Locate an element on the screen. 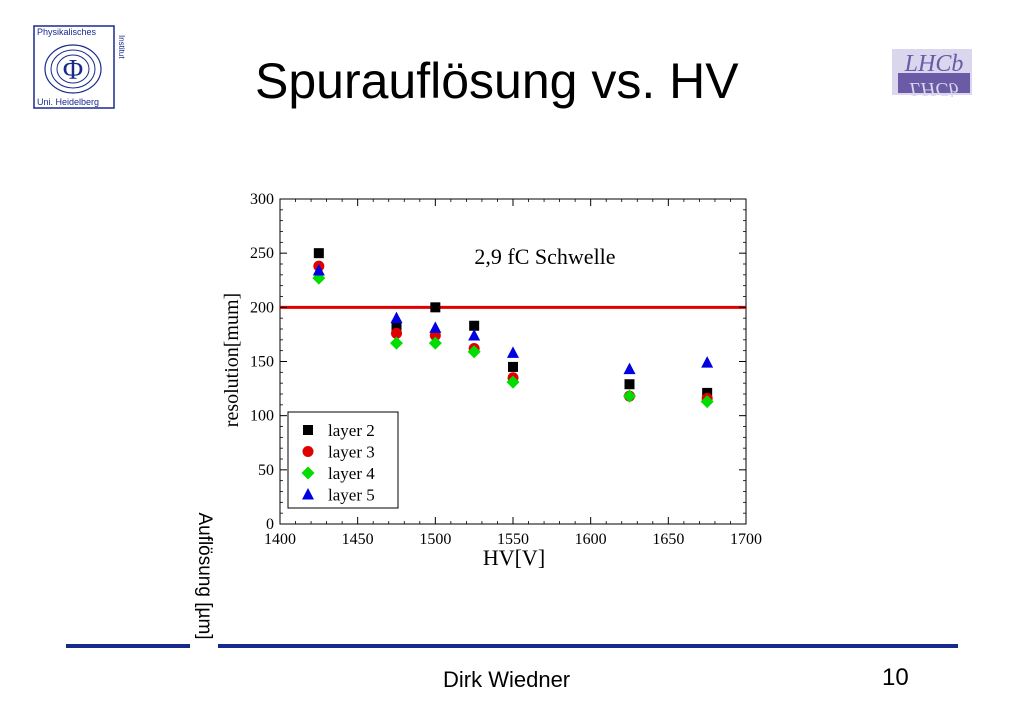 The width and height of the screenshot is (1024, 724). lhcb-logo: LHCb LHCb is located at coordinates (932, 73).